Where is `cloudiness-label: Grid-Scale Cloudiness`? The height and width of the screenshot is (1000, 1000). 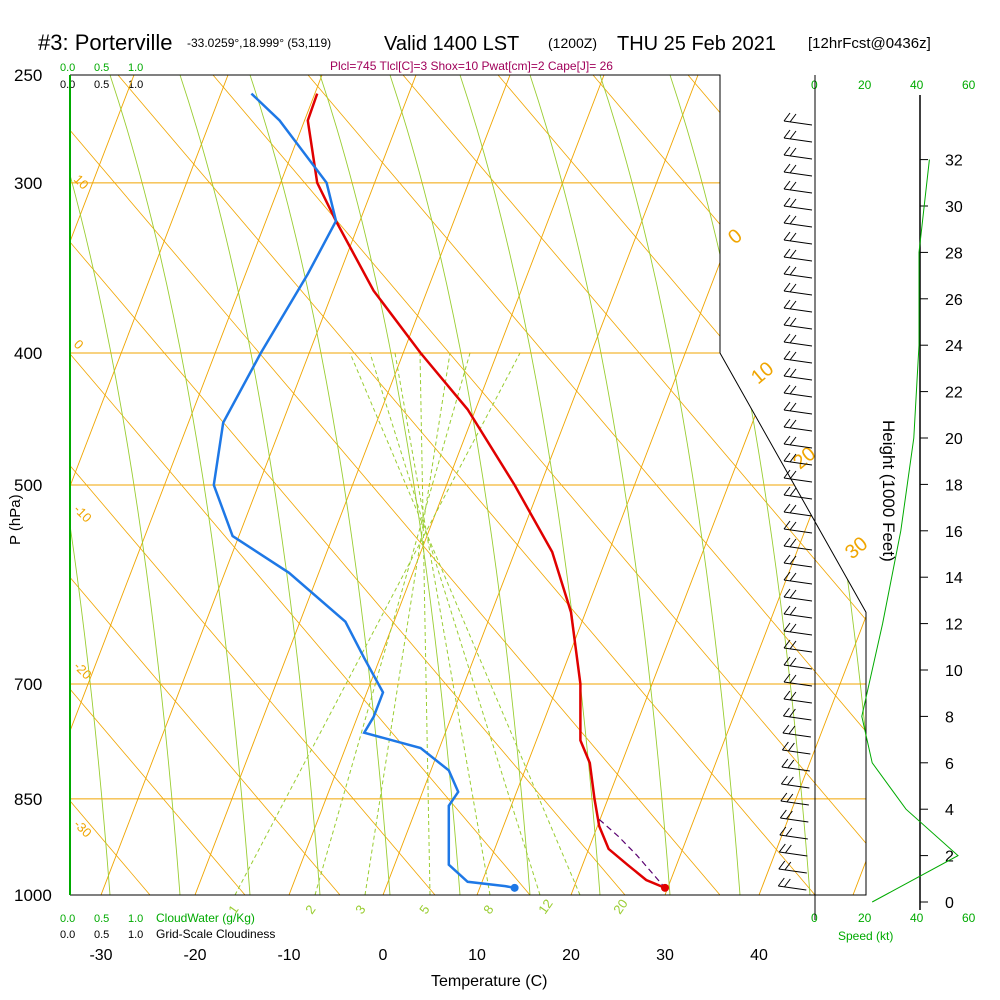 cloudiness-label: Grid-Scale Cloudiness is located at coordinates (215, 934).